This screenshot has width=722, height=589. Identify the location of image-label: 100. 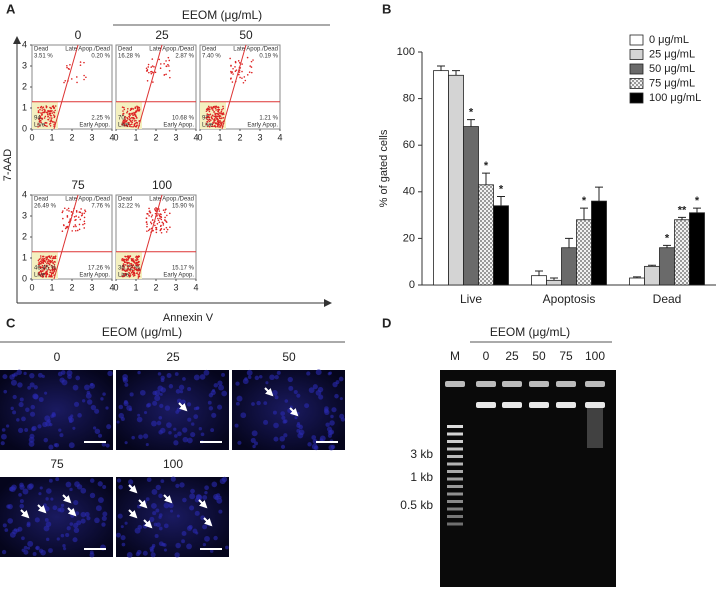
(173, 464).